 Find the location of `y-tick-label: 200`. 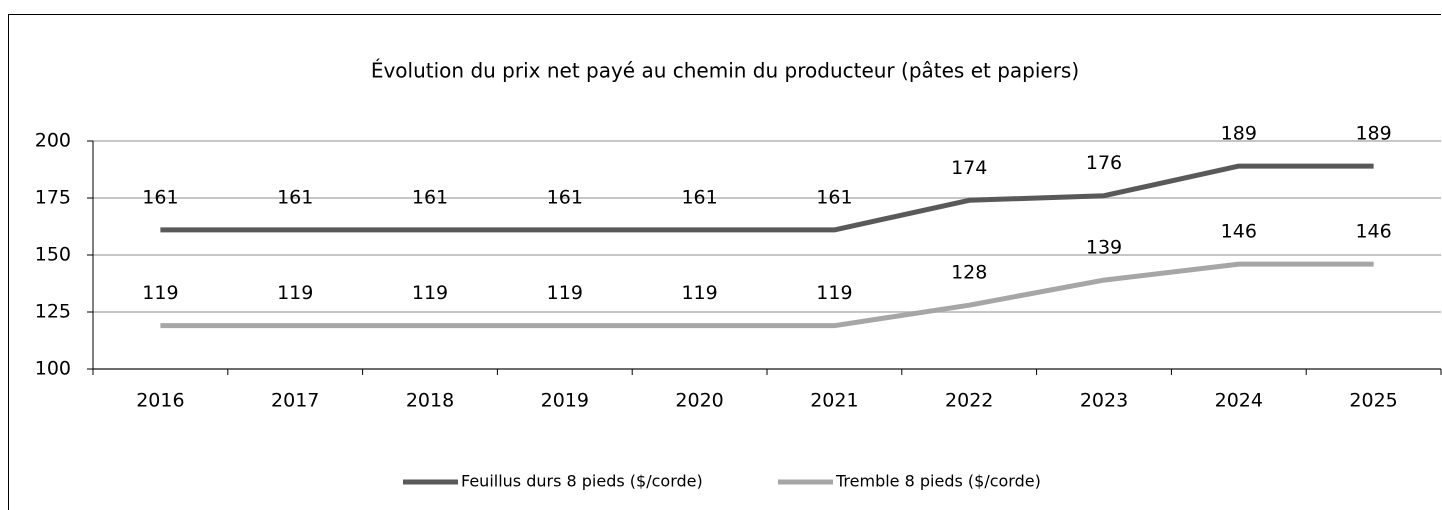

y-tick-label: 200 is located at coordinates (53, 141).